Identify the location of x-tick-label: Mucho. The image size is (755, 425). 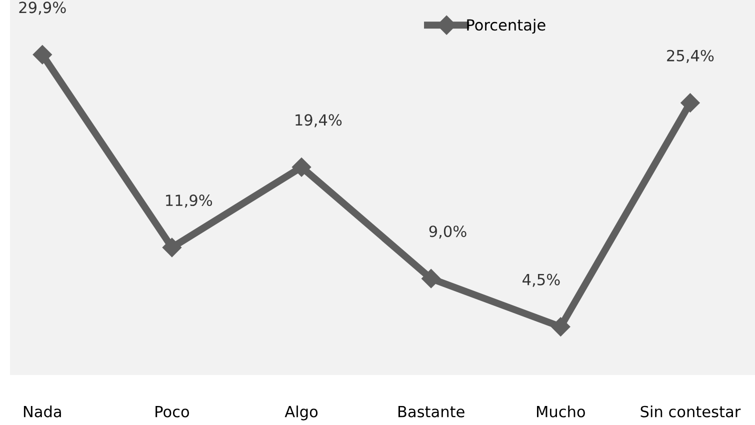
(561, 412).